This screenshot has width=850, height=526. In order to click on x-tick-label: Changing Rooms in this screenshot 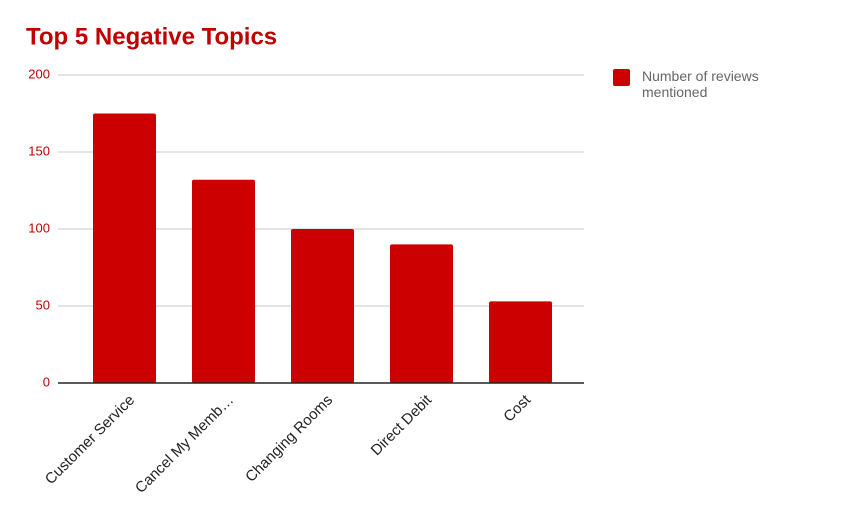, I will do `click(289, 439)`.